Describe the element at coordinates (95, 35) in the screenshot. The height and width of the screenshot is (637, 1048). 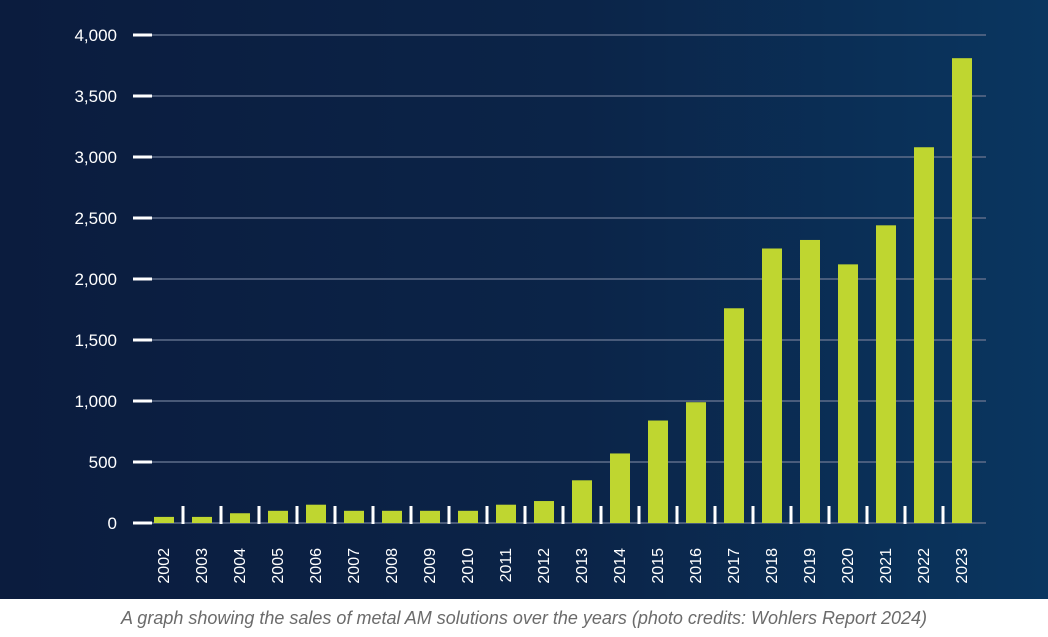
I see `y-tick-label: 4,000` at that location.